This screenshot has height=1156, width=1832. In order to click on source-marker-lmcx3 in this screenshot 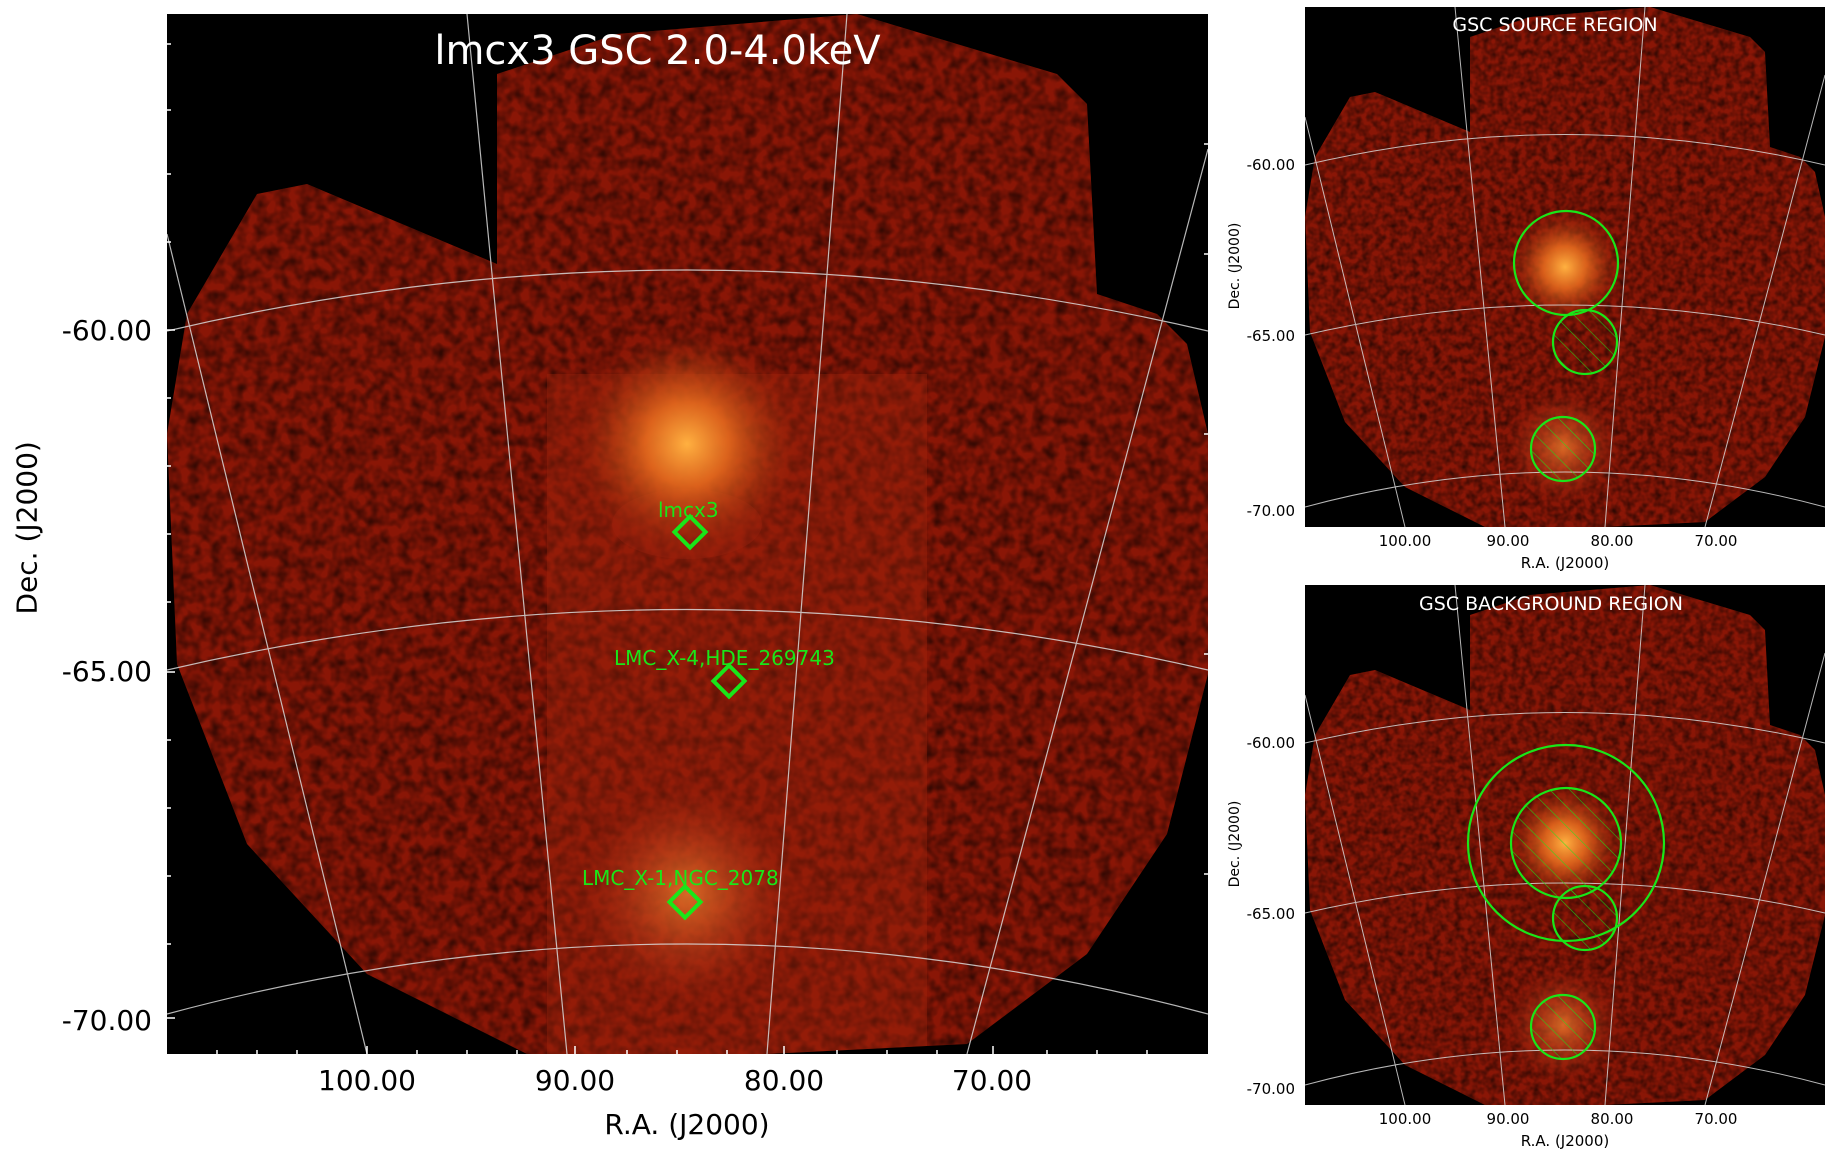, I will do `click(690, 532)`.